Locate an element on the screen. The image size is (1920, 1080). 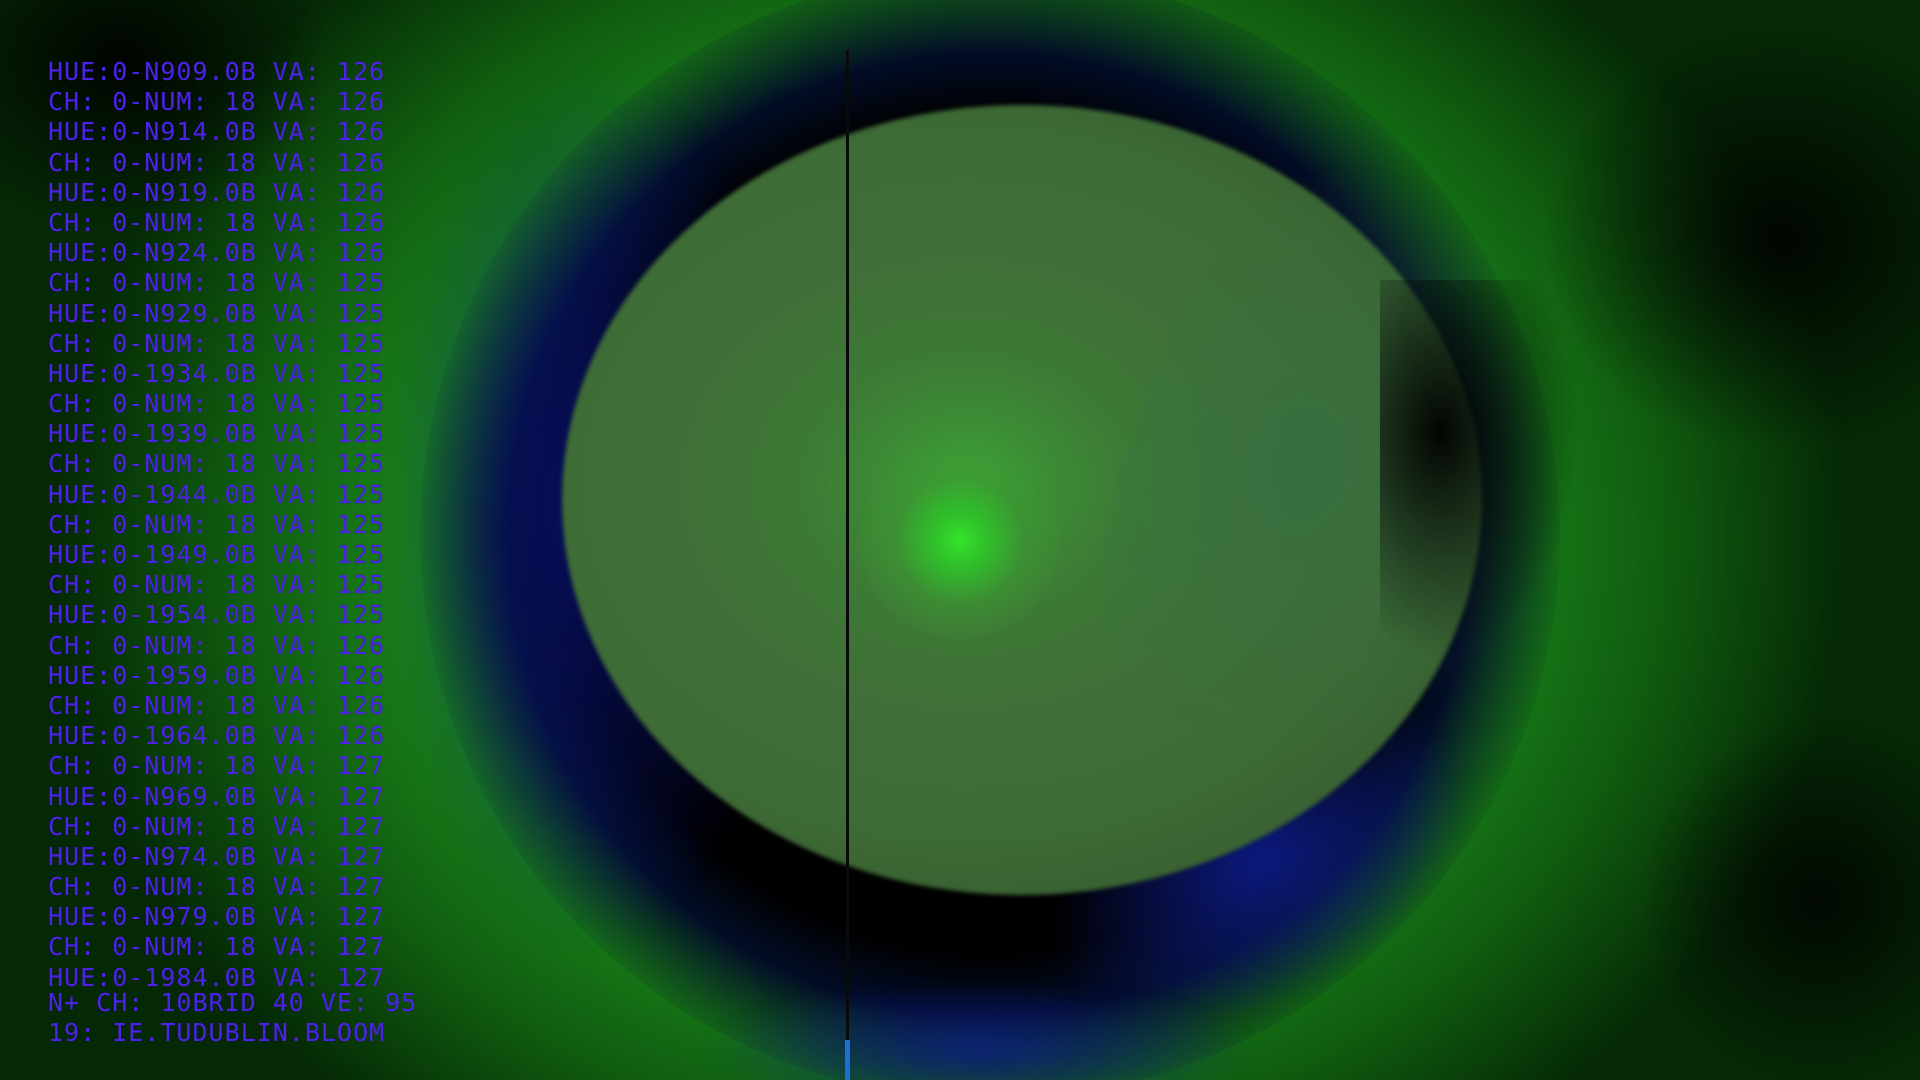
cursor-line is located at coordinates (847, 565).